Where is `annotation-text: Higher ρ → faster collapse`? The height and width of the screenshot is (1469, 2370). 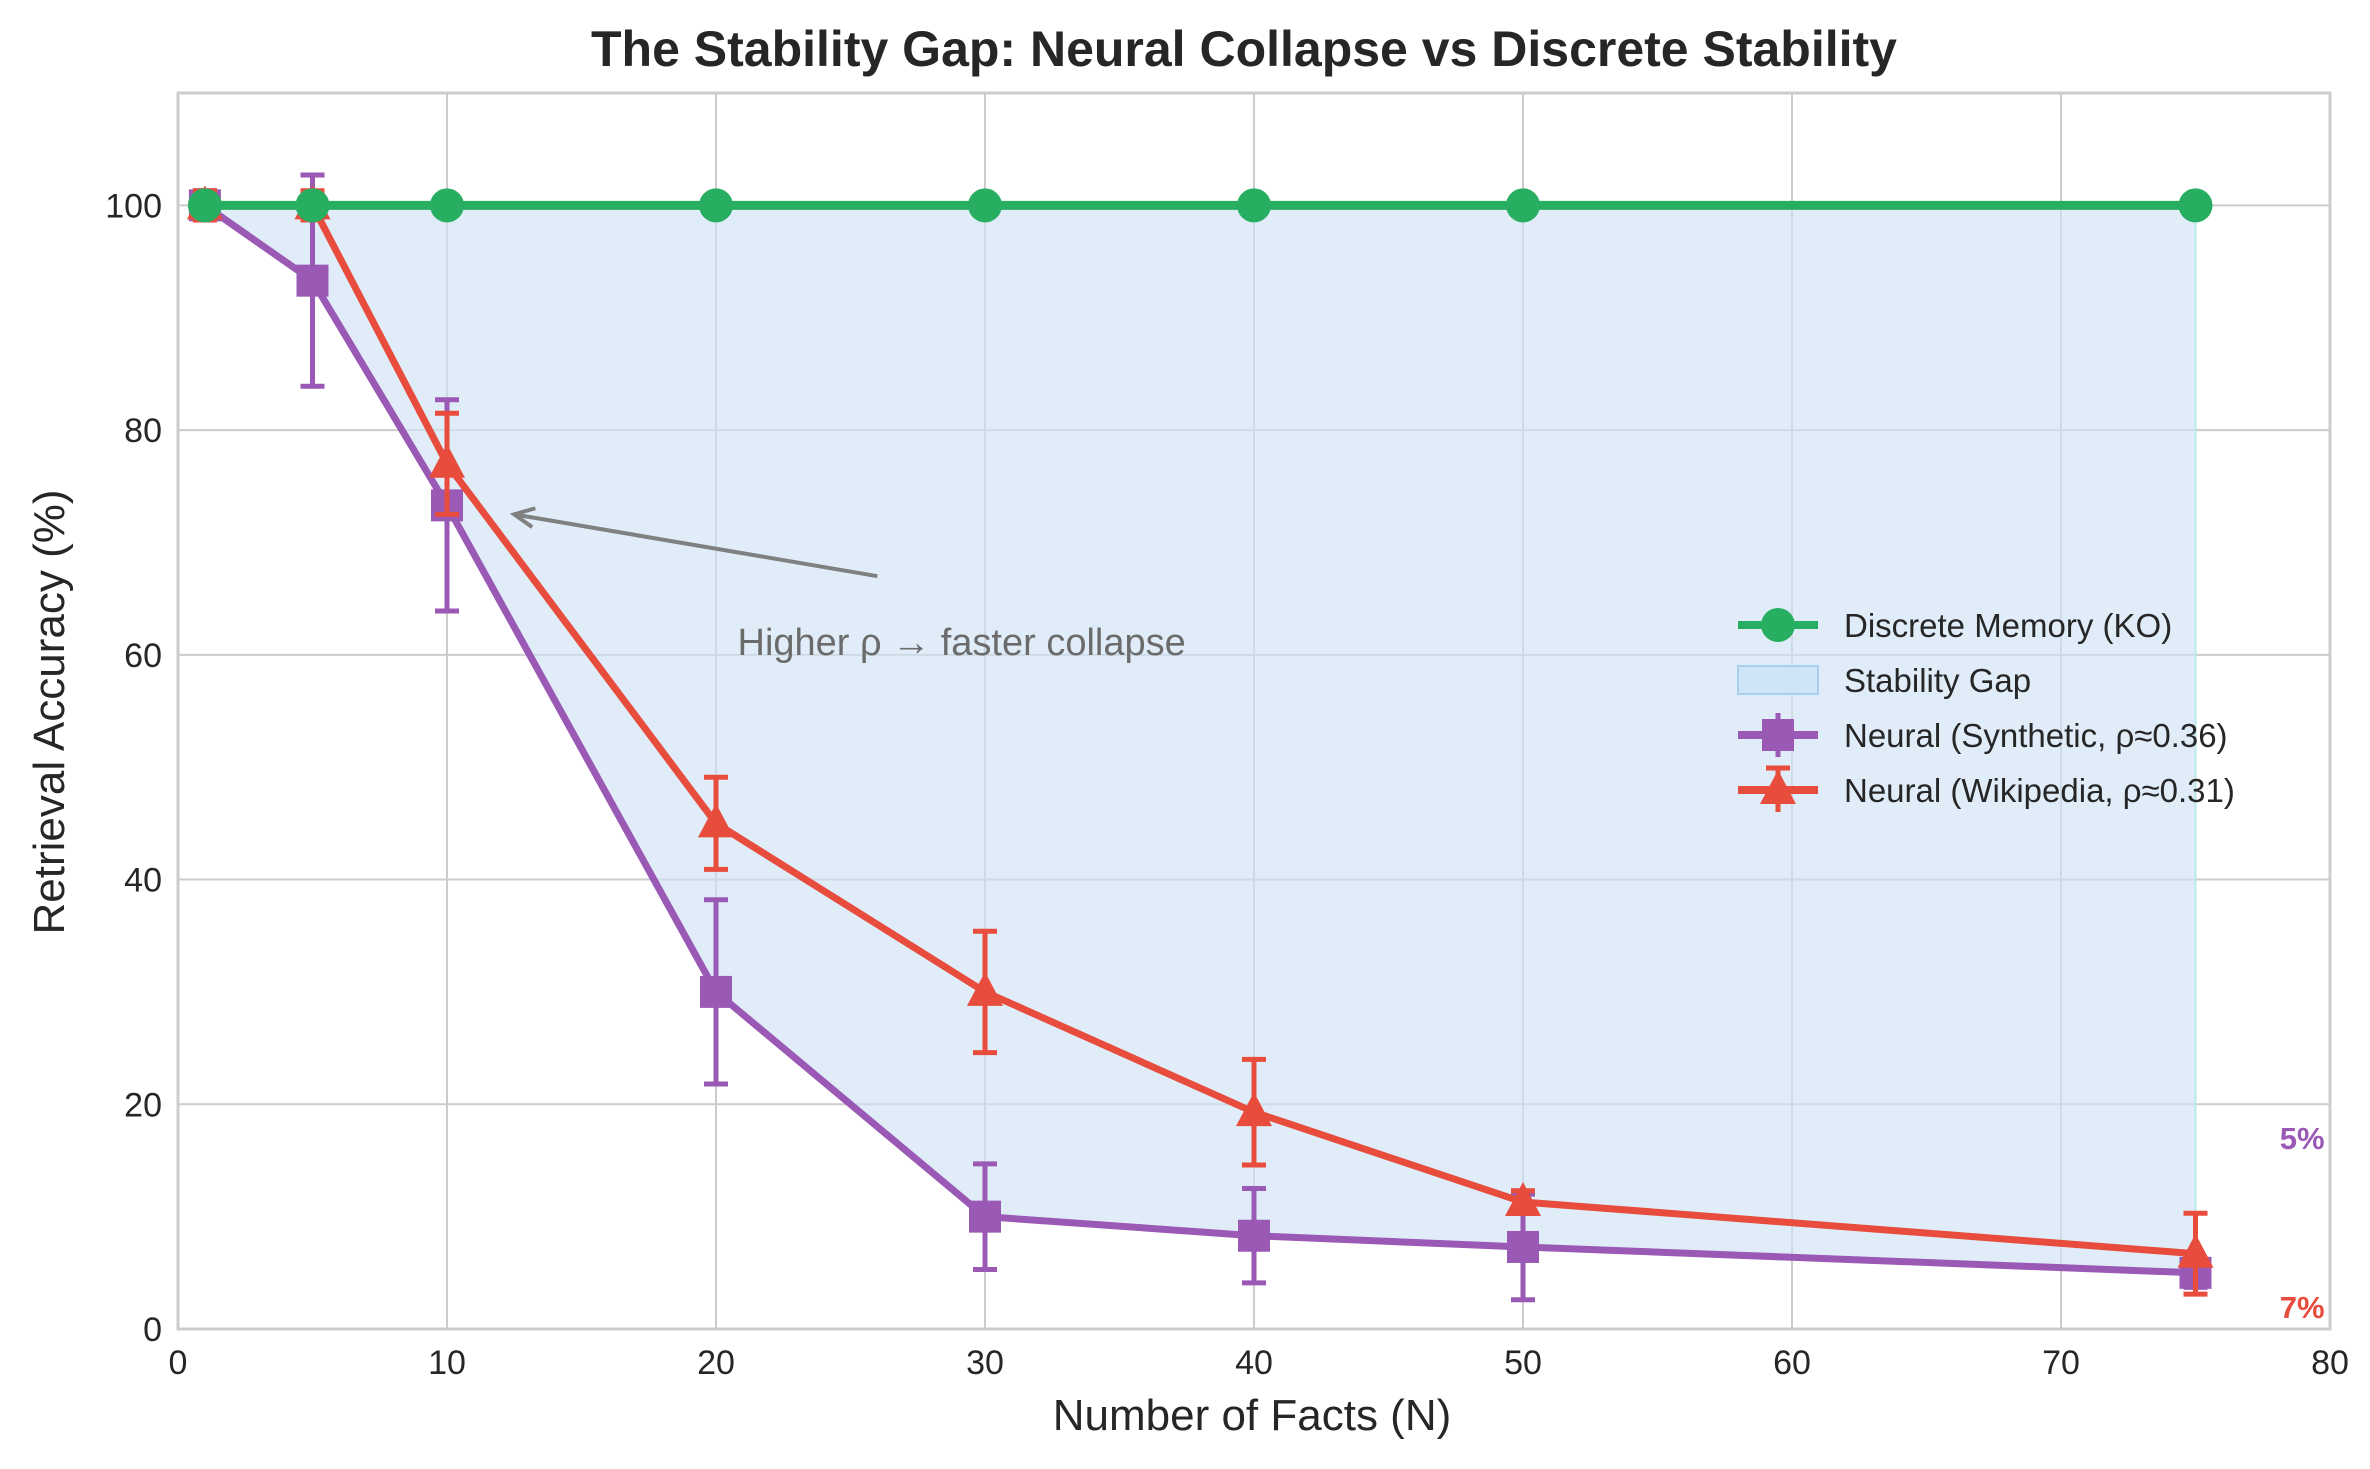 annotation-text: Higher ρ → faster collapse is located at coordinates (962, 643).